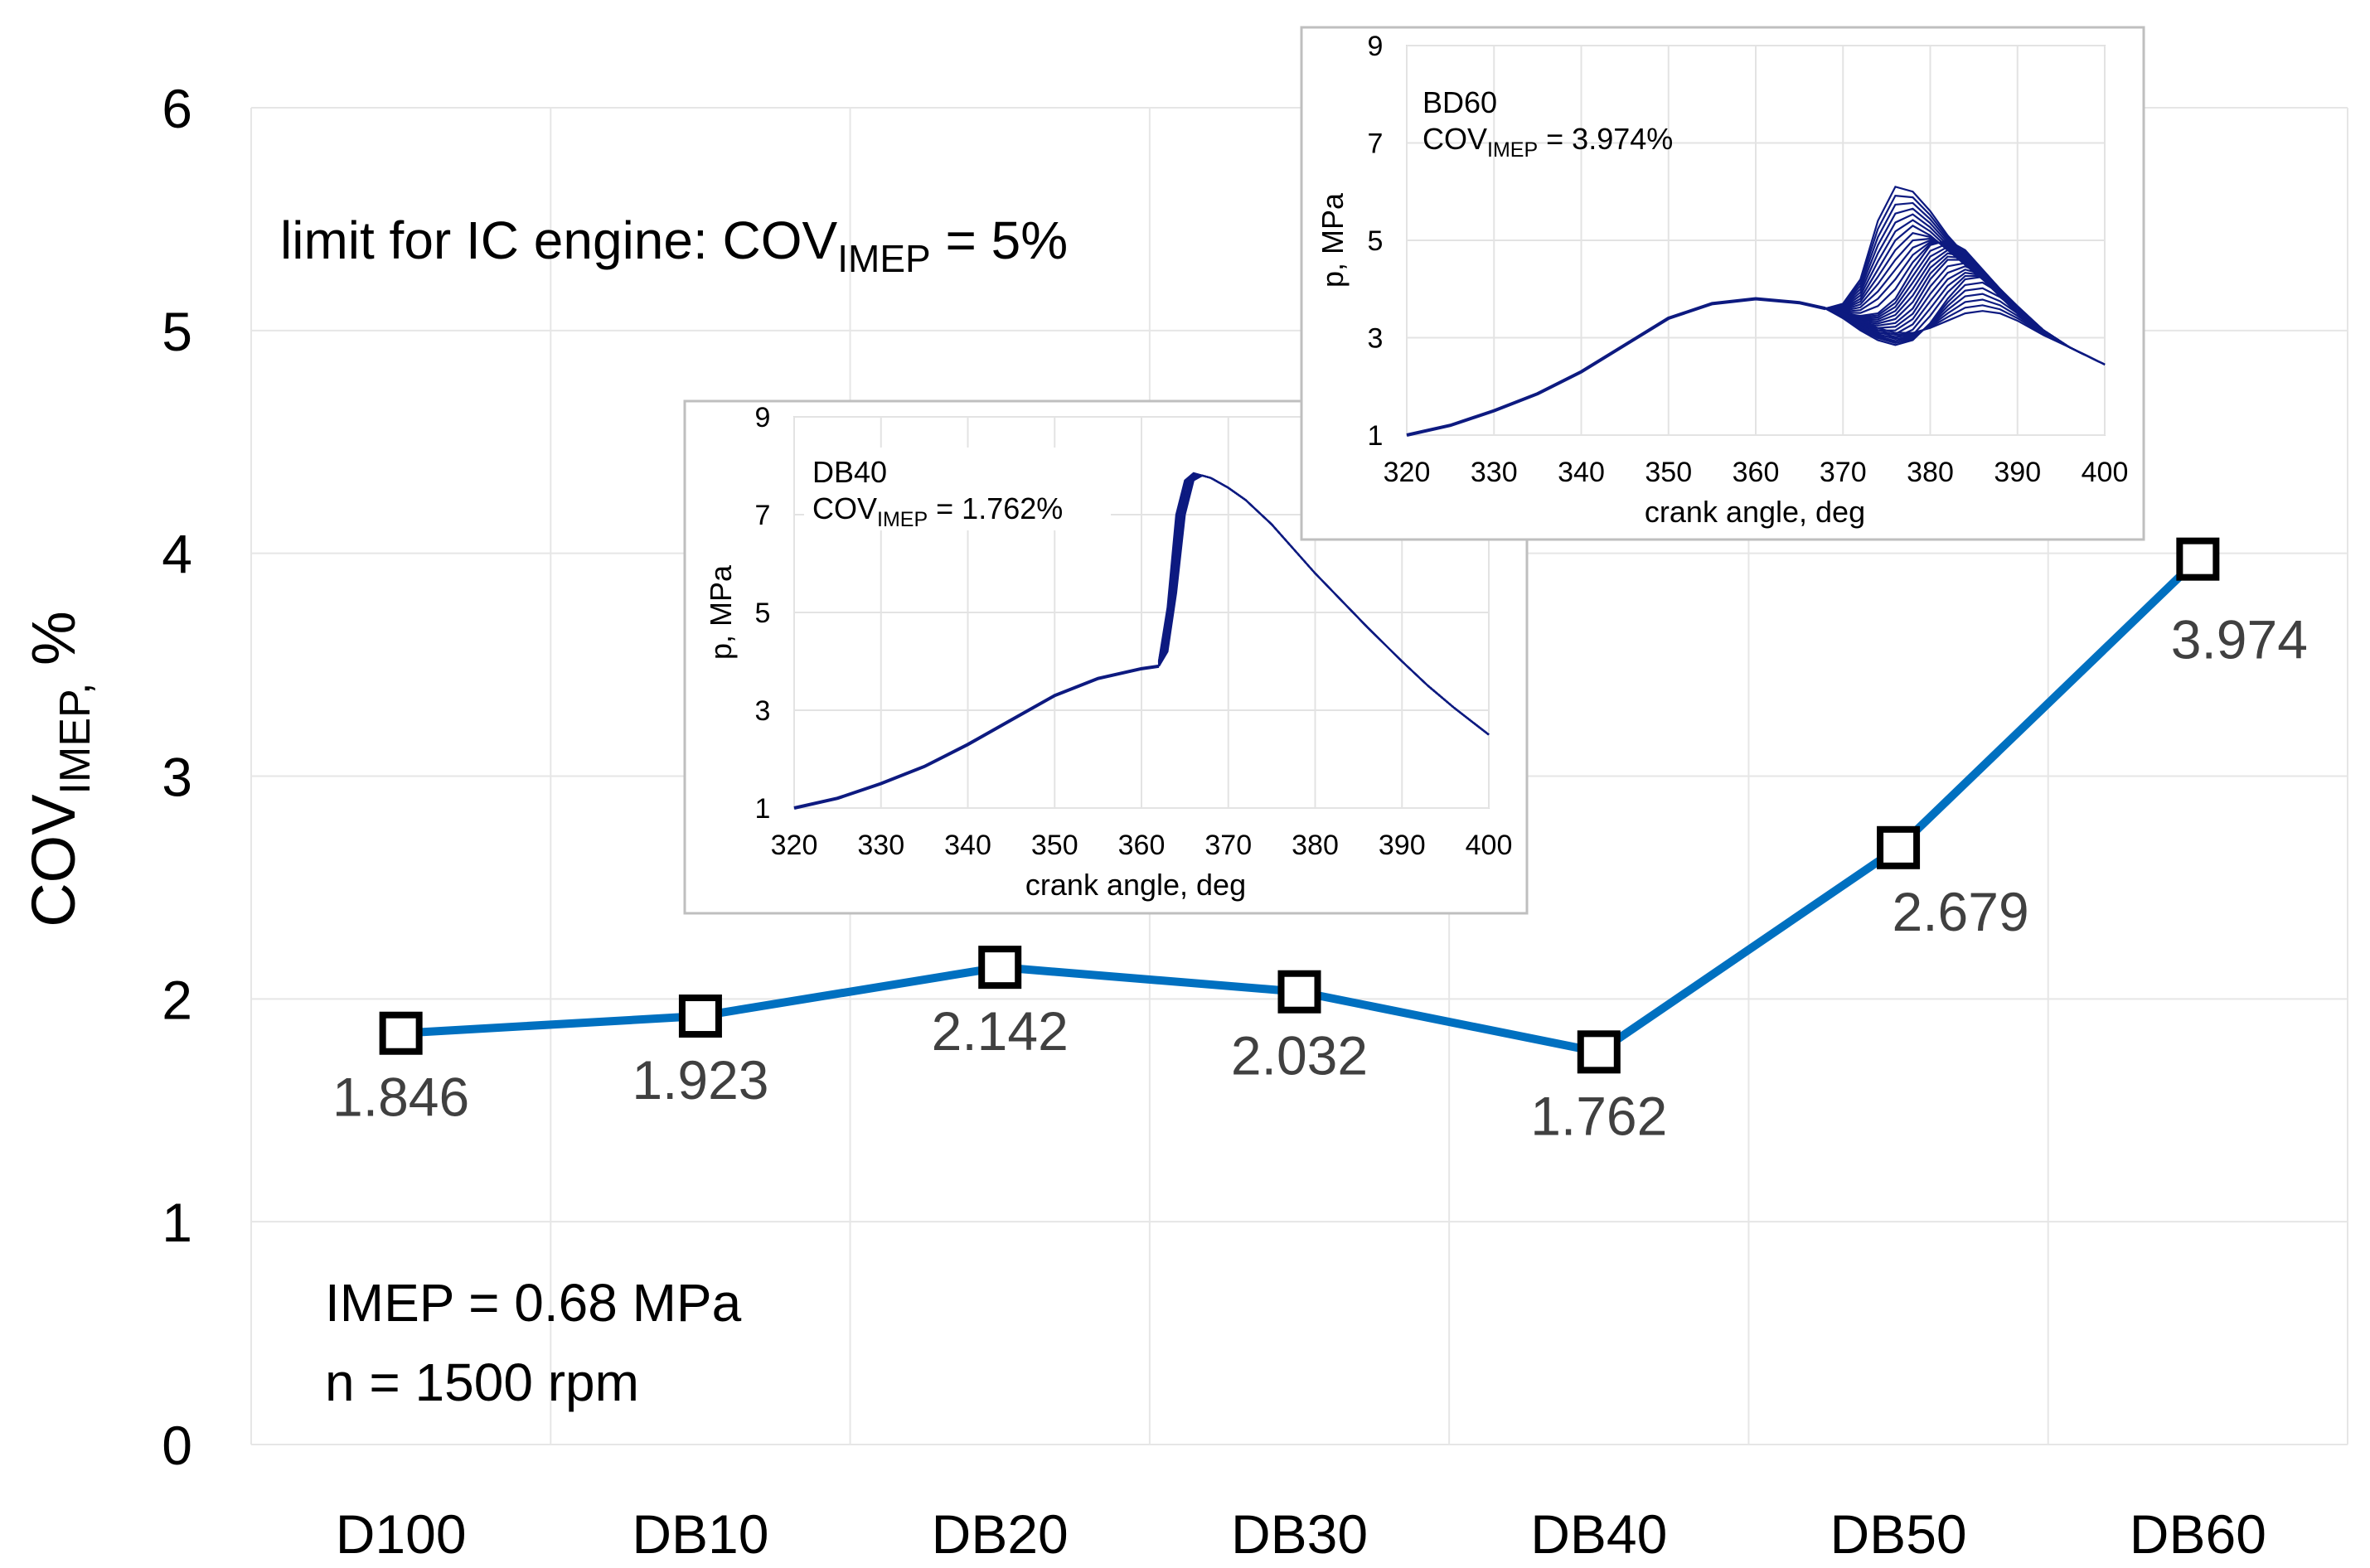 The height and width of the screenshot is (1568, 2370). Describe the element at coordinates (763, 417) in the screenshot. I see `inset1-y-tick-label: 9` at that location.